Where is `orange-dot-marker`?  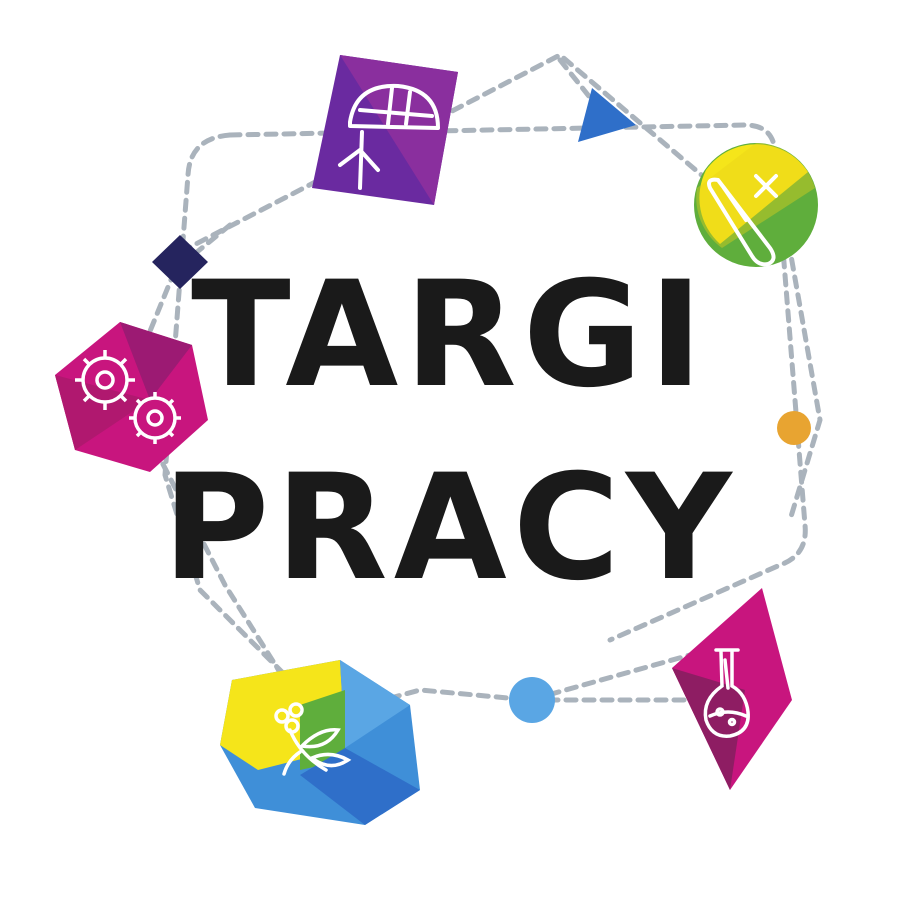 orange-dot-marker is located at coordinates (794, 428).